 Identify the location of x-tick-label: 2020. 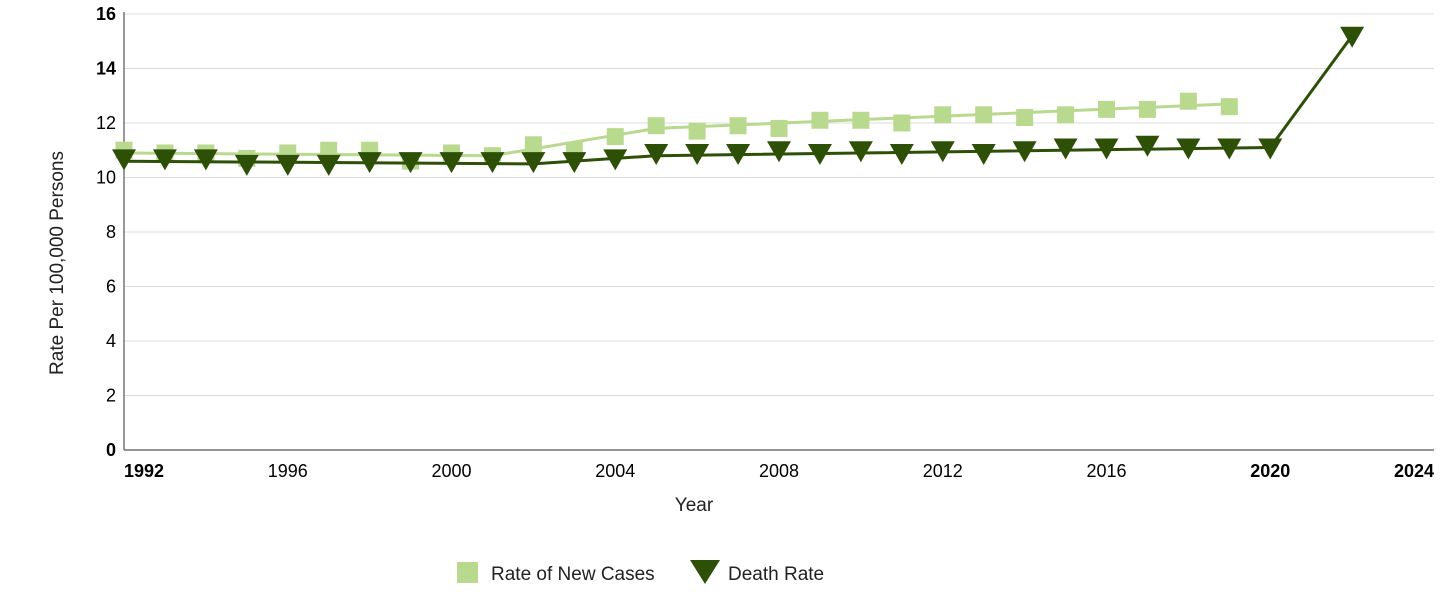
(1270, 471).